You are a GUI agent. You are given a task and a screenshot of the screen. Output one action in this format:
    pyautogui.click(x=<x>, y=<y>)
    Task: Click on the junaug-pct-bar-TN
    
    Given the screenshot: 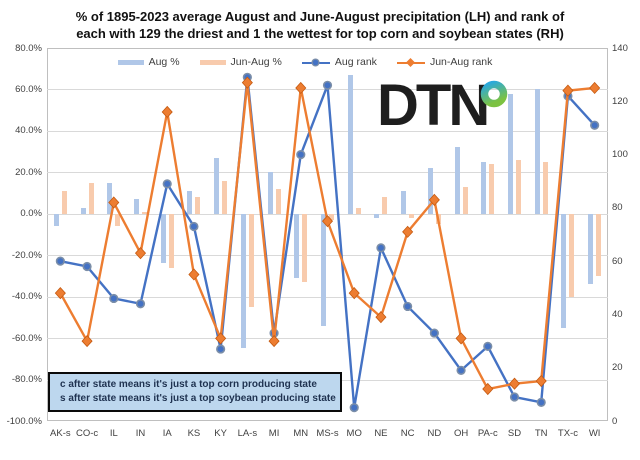 What is the action you would take?
    pyautogui.click(x=545, y=187)
    